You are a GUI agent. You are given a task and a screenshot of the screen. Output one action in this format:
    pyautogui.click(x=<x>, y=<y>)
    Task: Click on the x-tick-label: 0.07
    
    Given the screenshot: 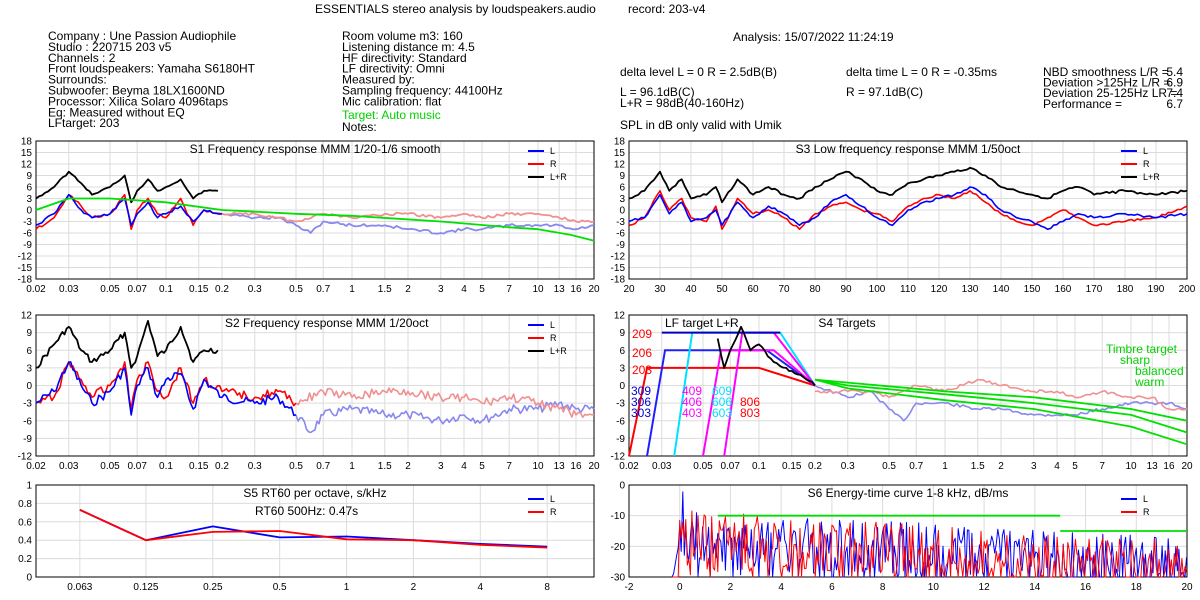 What is the action you would take?
    pyautogui.click(x=137, y=466)
    